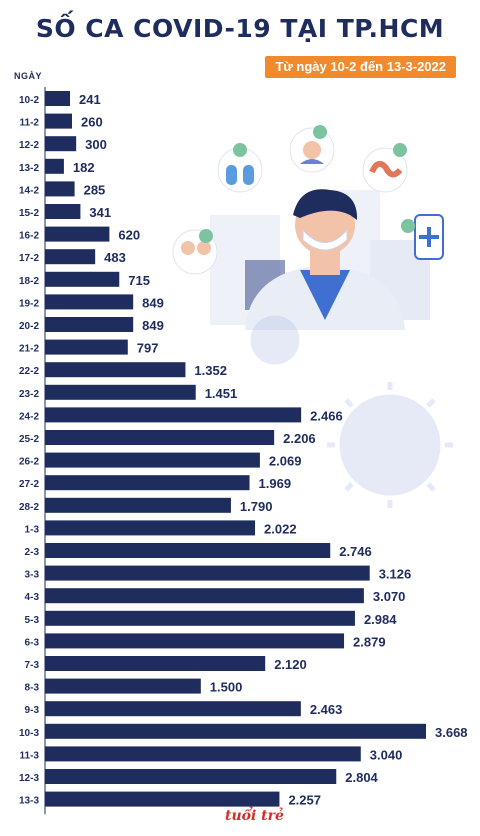 The image size is (480, 836). I want to click on category-label: 5-3, so click(32, 620).